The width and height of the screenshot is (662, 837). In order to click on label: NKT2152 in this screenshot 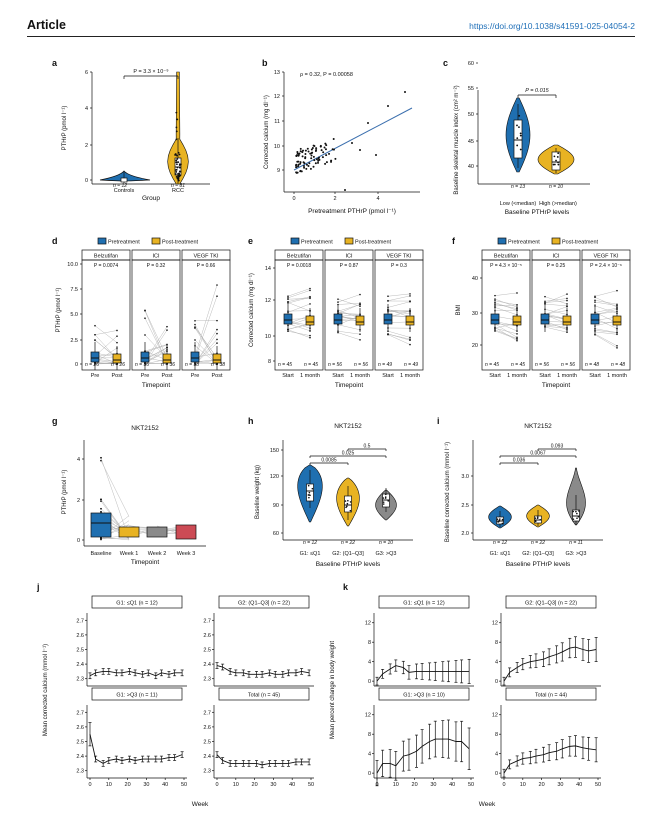, I will do `click(348, 426)`.